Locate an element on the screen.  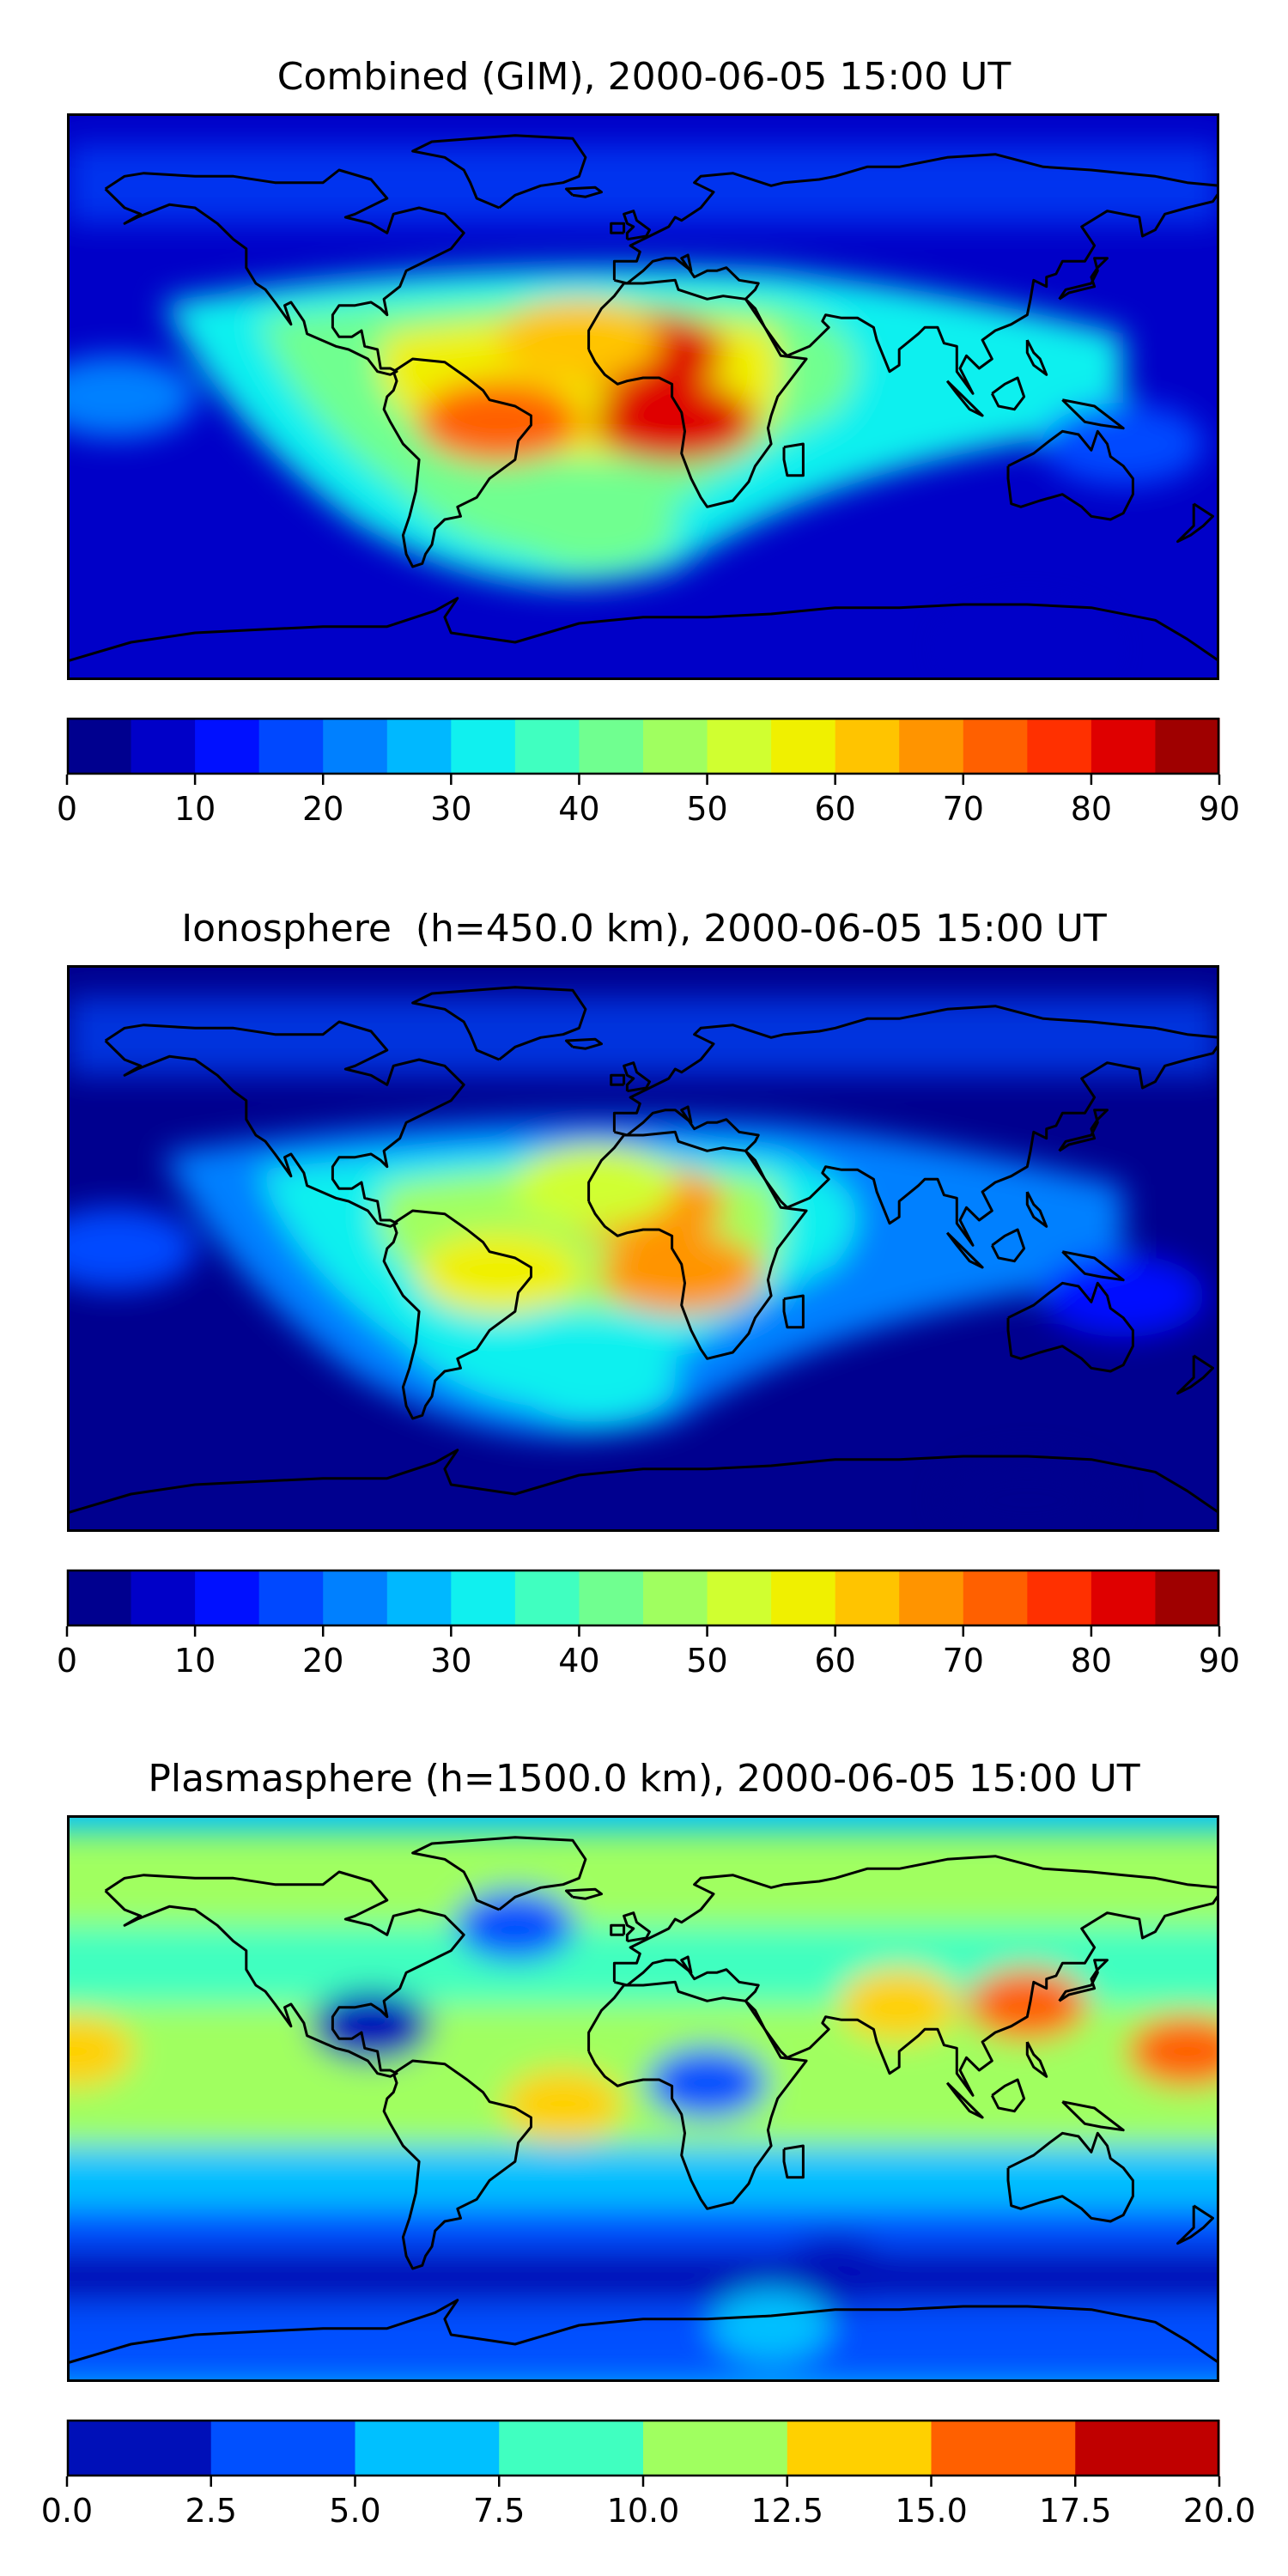
coastline-britain is located at coordinates (637, 226).